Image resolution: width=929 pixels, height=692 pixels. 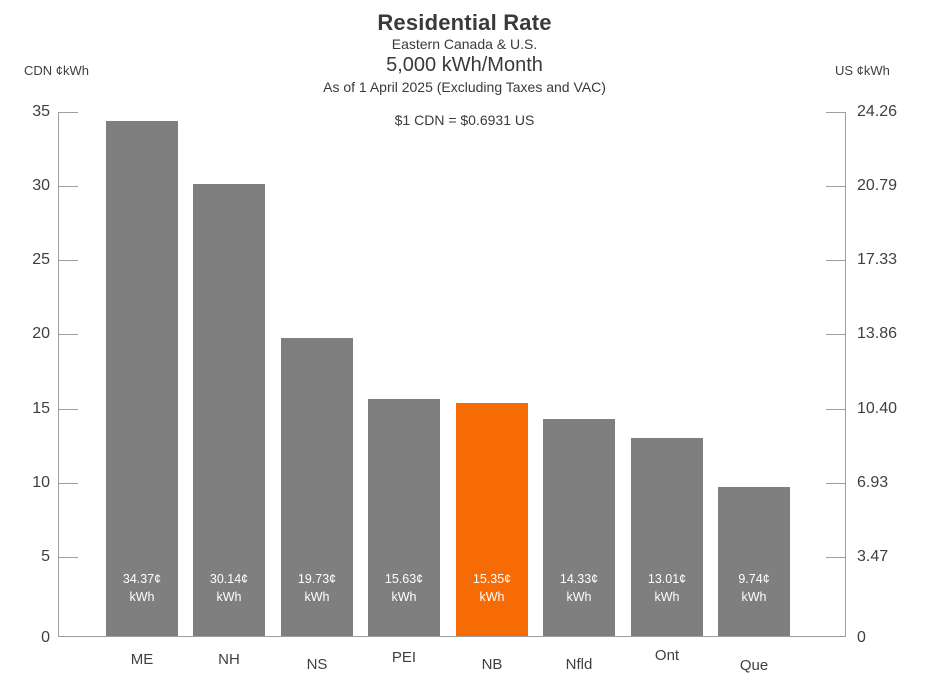 I want to click on bar-PEI: 15.63¢ kWh, so click(x=404, y=517).